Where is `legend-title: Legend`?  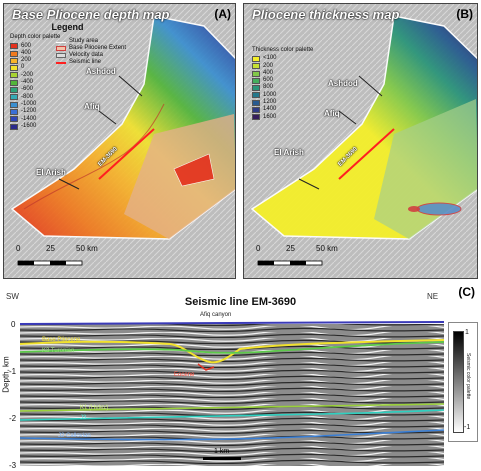 legend-title: Legend is located at coordinates (67, 27).